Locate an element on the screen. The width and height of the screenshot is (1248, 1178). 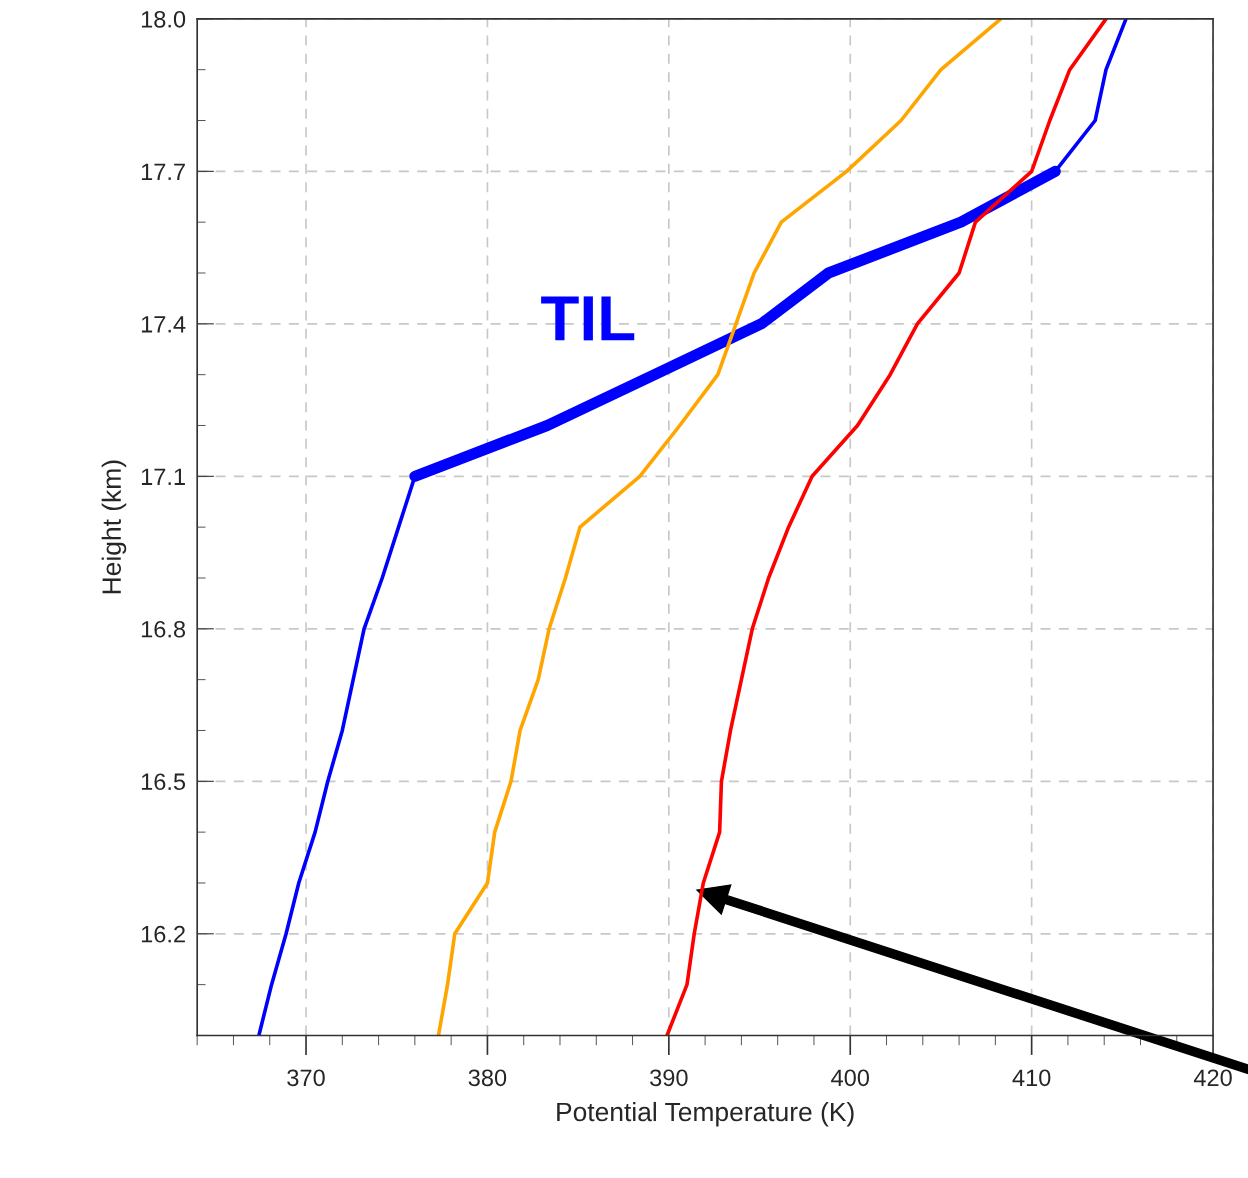
x-tick-label: 400 is located at coordinates (850, 1078).